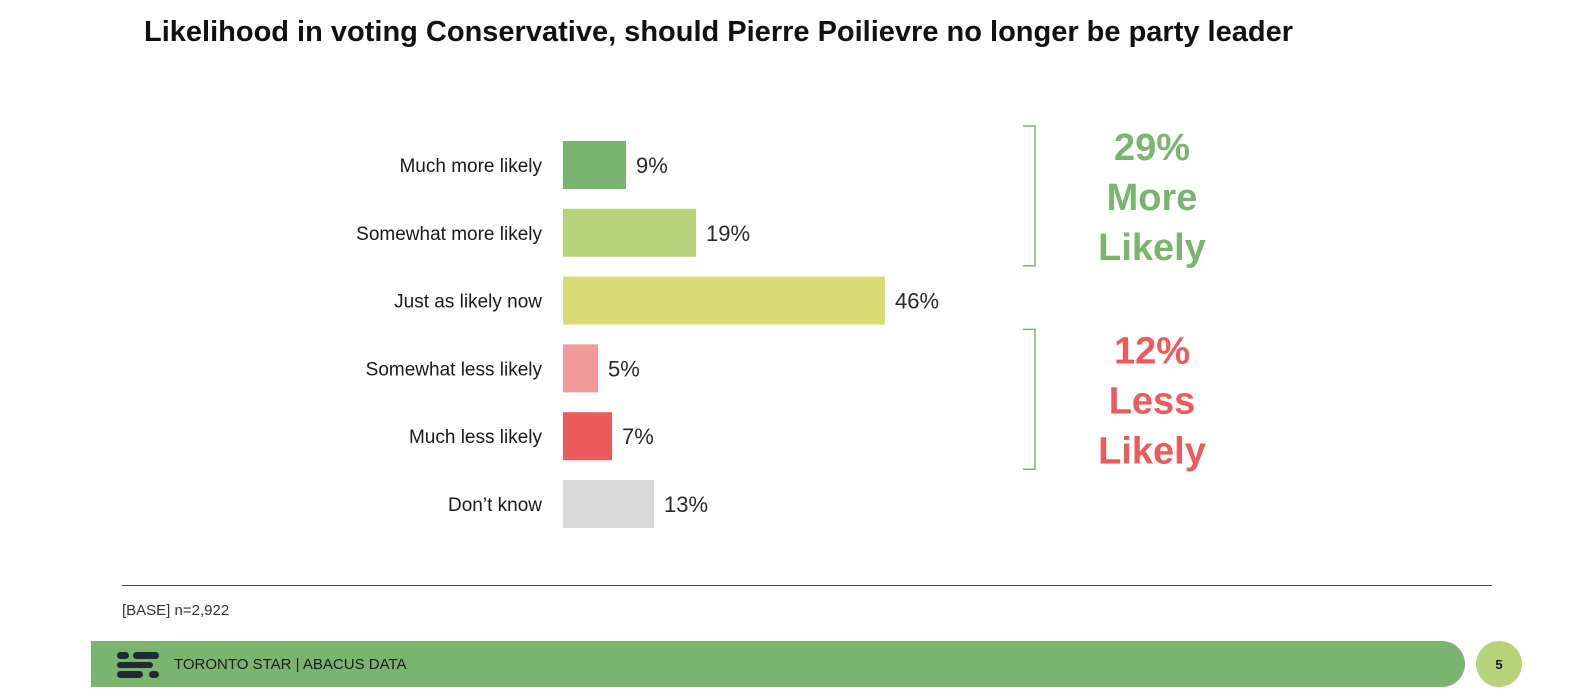 The height and width of the screenshot is (700, 1582). I want to click on base-note: [BASE] n=2,922, so click(176, 610).